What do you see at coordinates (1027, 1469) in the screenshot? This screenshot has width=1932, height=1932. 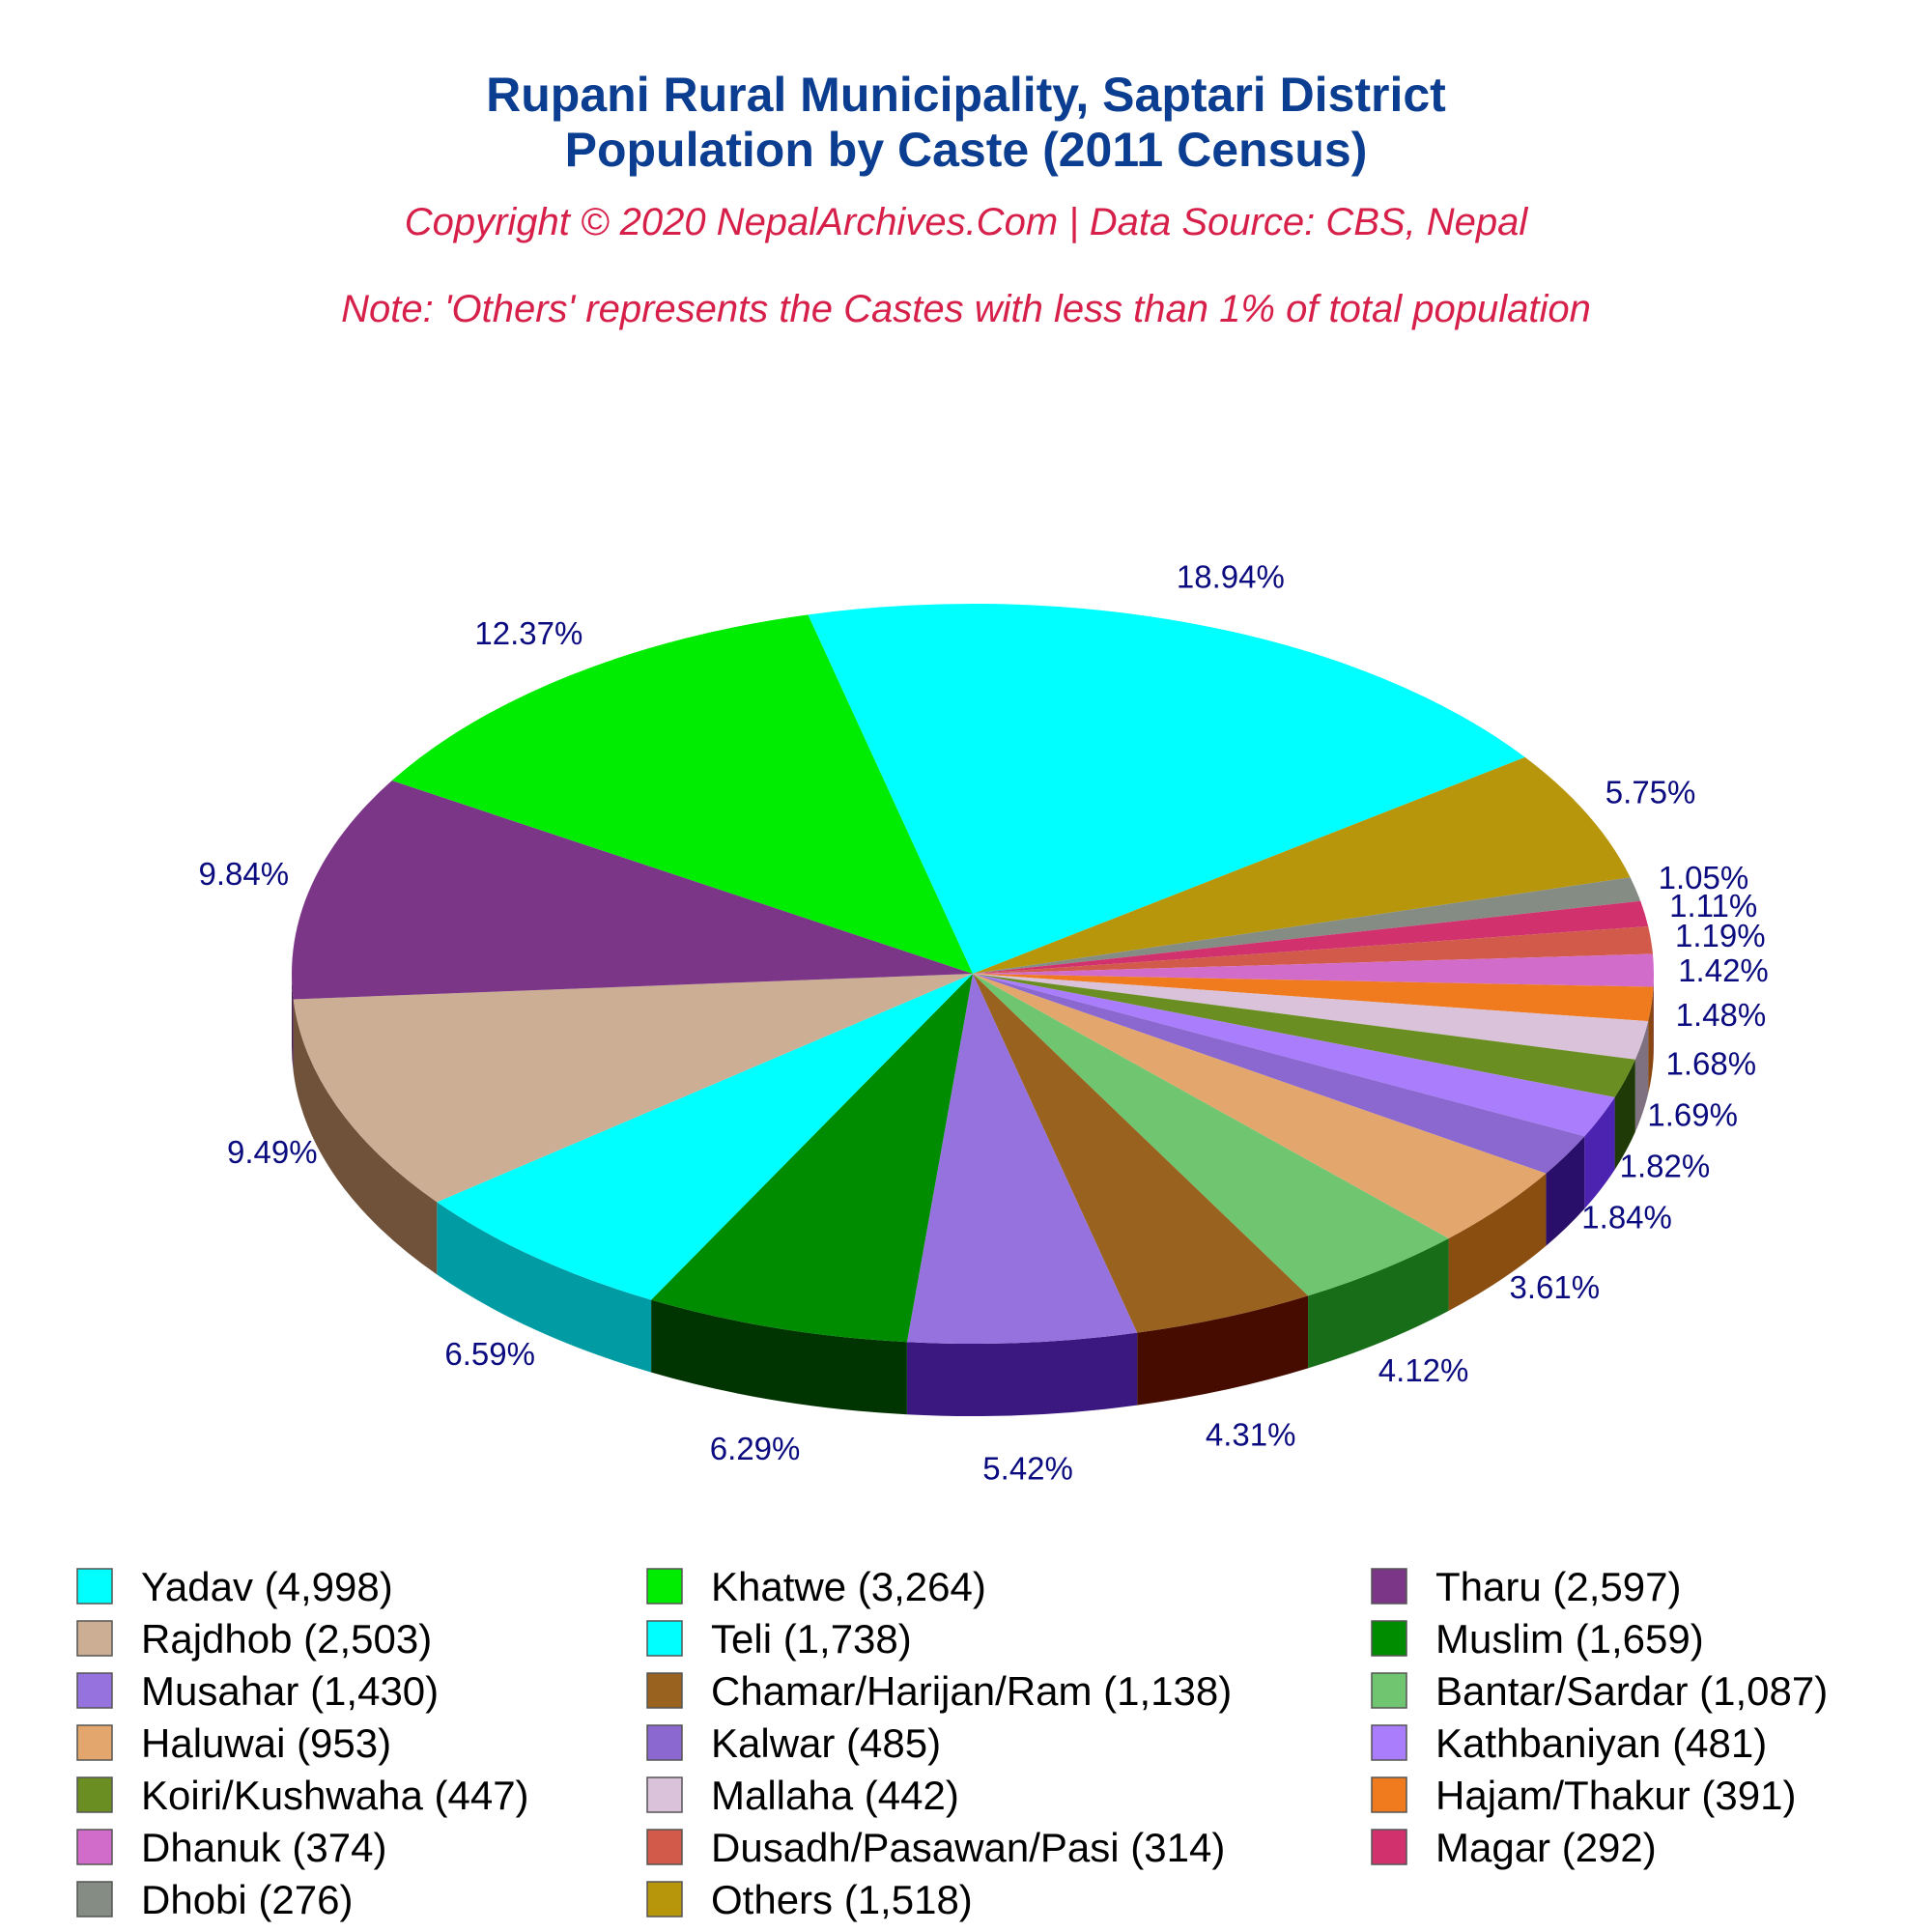 I see `percent-label-musahar: 5.42%` at bounding box center [1027, 1469].